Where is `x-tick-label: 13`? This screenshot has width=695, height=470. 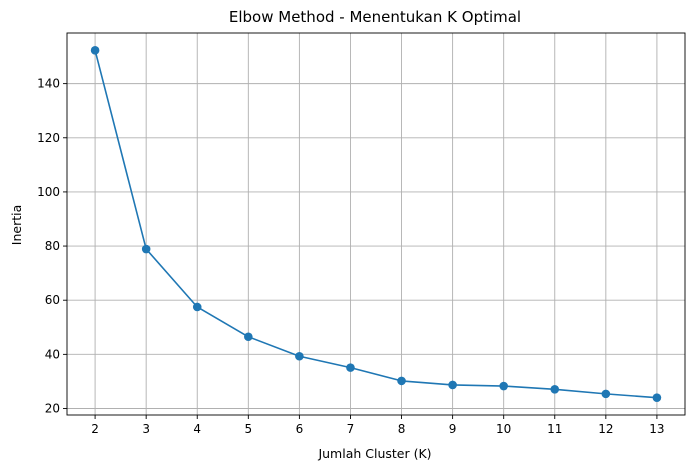
x-tick-label: 13 is located at coordinates (656, 429).